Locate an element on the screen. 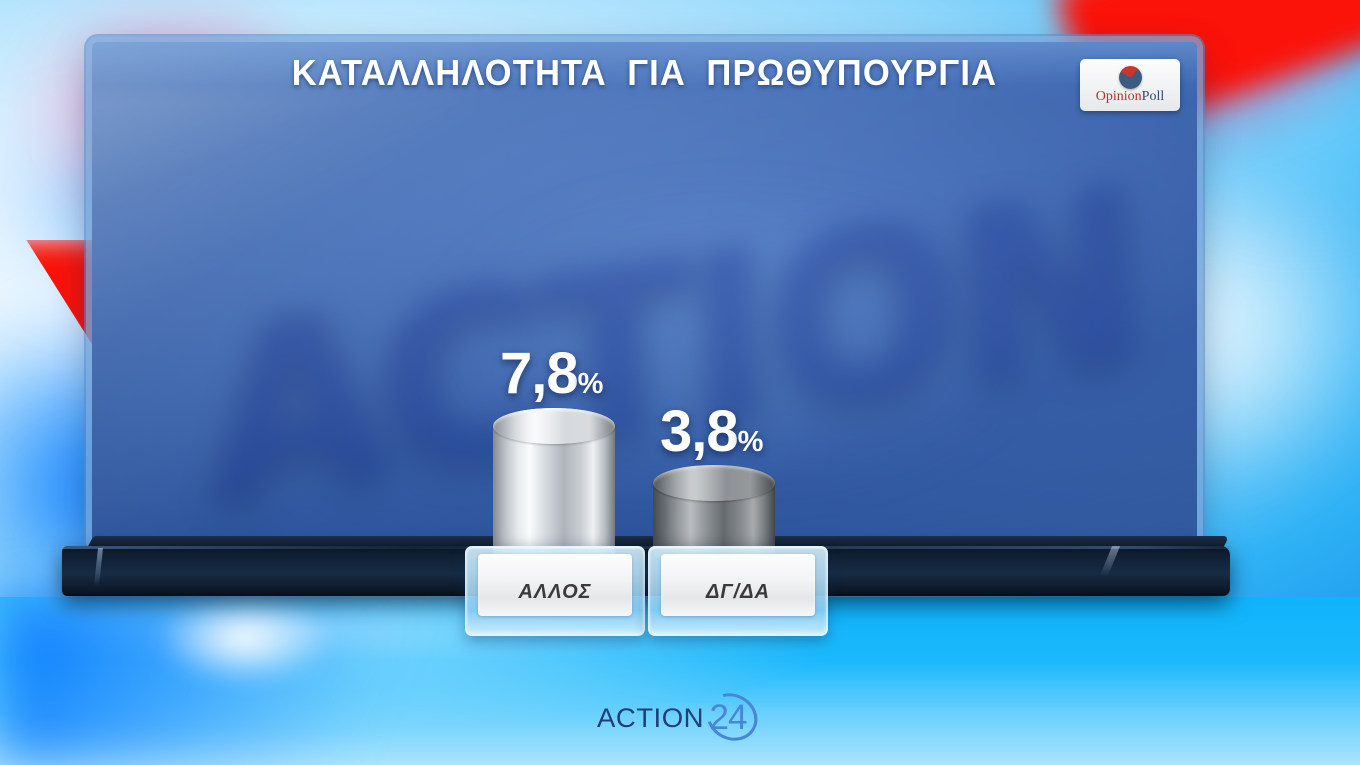 The width and height of the screenshot is (1360, 765). plate-inner: ΔΓ/ΔΑ is located at coordinates (738, 585).